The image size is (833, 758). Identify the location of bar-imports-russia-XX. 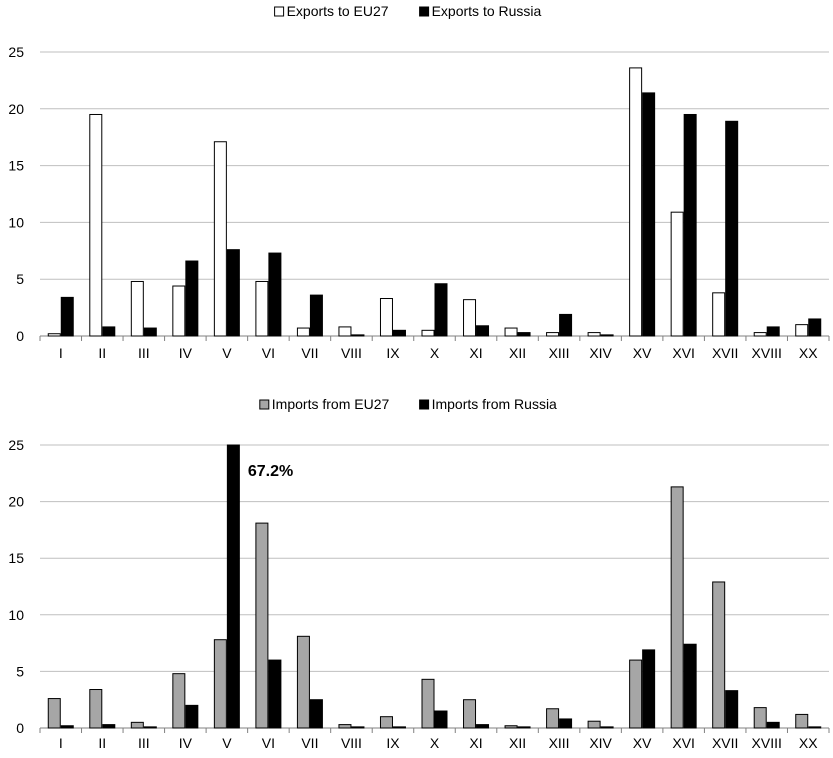
(815, 727).